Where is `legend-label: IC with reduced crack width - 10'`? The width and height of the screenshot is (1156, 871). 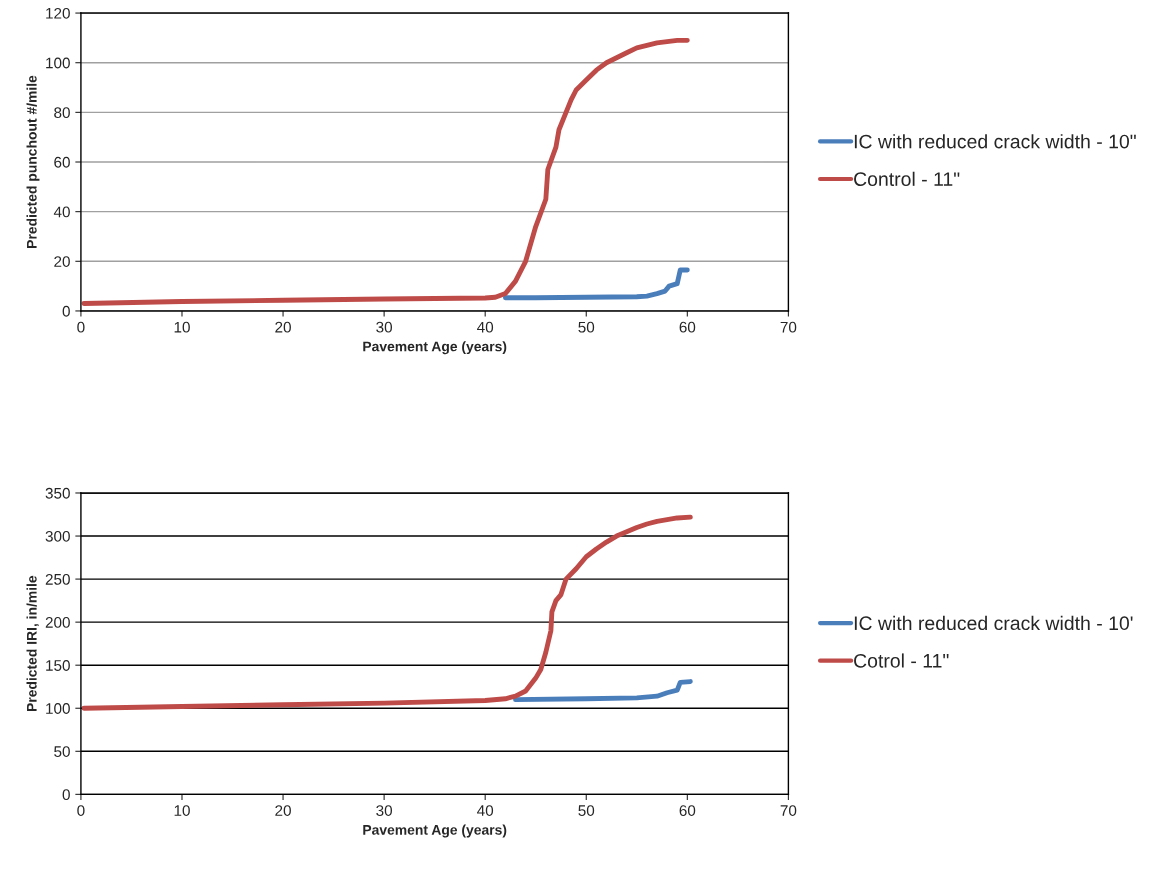
legend-label: IC with reduced crack width - 10' is located at coordinates (993, 623).